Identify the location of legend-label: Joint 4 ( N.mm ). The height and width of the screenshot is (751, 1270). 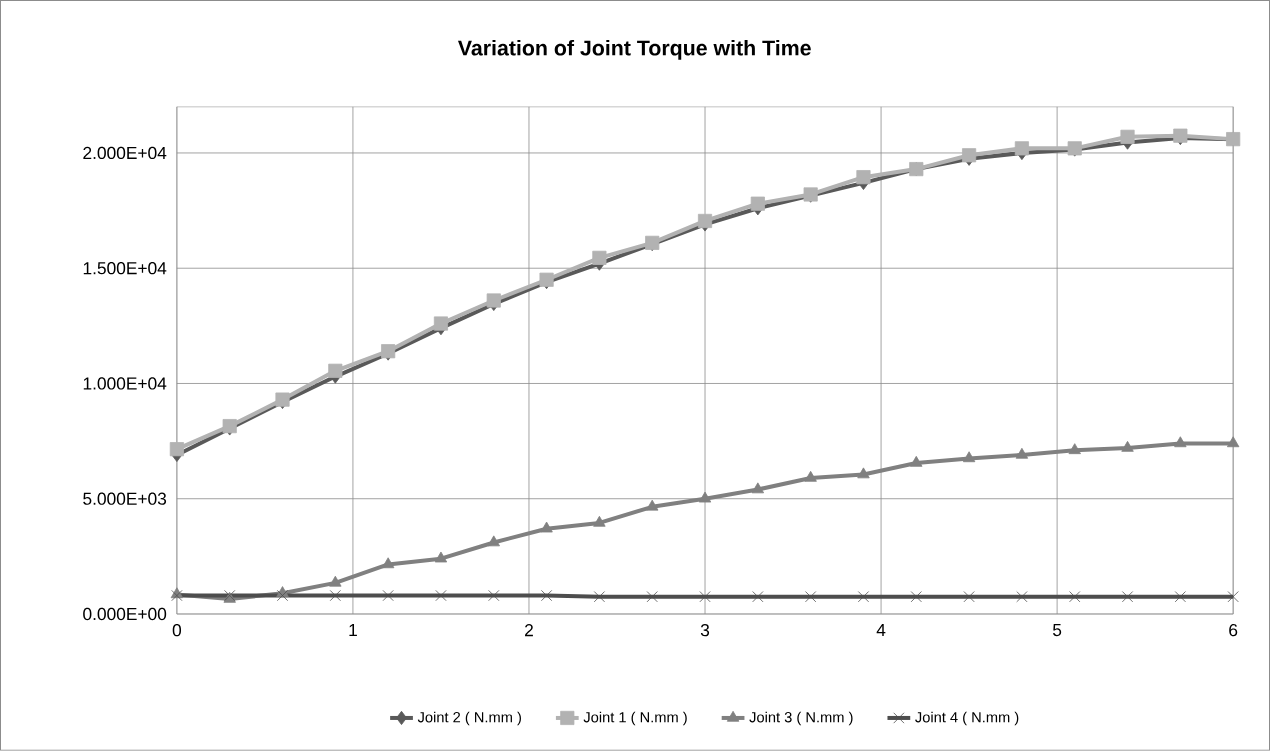
(967, 718).